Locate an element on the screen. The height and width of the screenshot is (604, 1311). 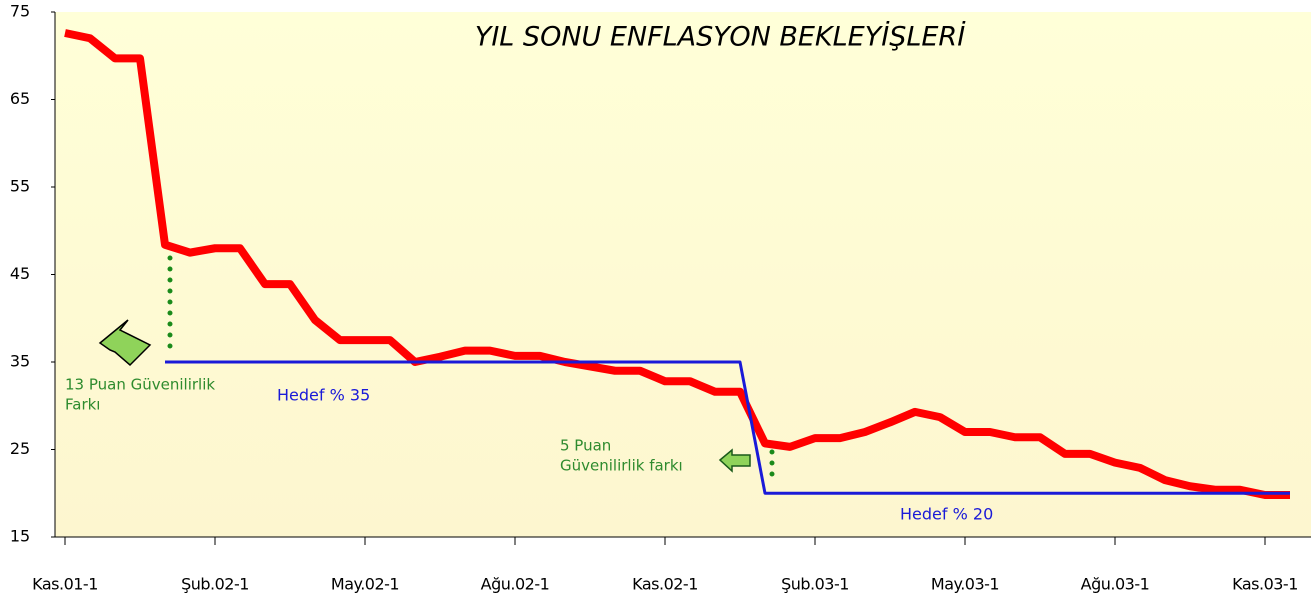
annotation: 13 Puan Güvenilirlik is located at coordinates (140, 385).